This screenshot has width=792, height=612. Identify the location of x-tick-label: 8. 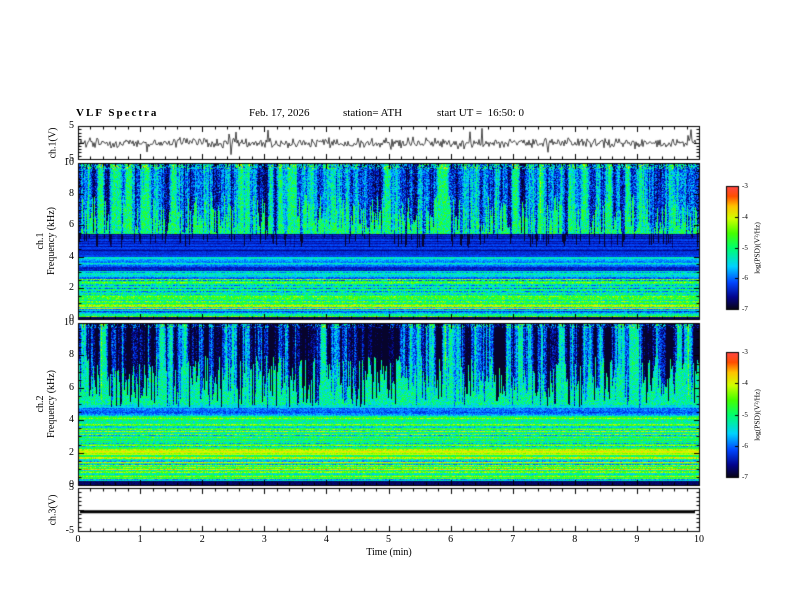
(575, 539).